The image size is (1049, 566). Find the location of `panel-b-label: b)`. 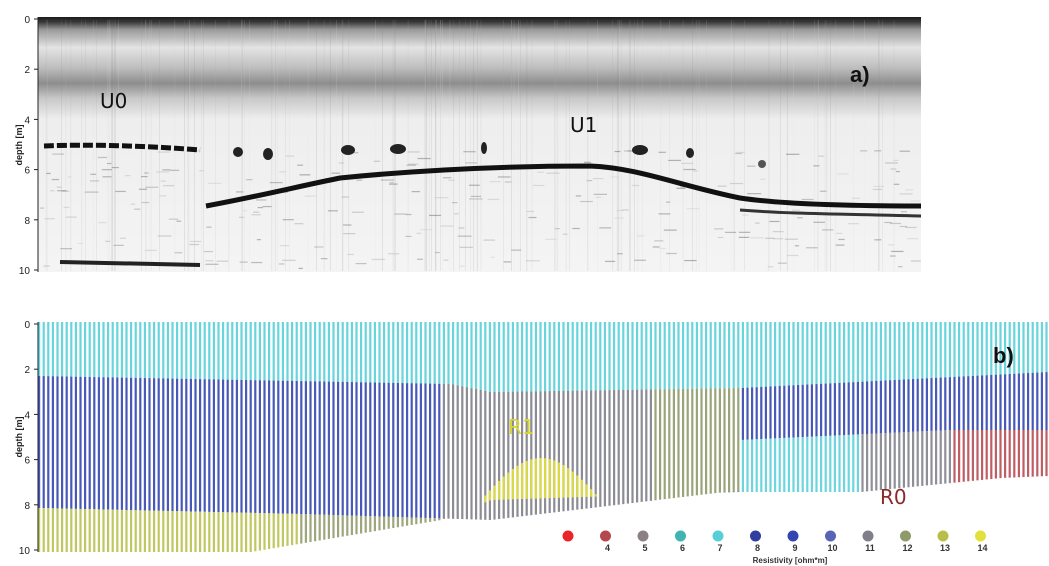

panel-b-label: b) is located at coordinates (1003, 355).